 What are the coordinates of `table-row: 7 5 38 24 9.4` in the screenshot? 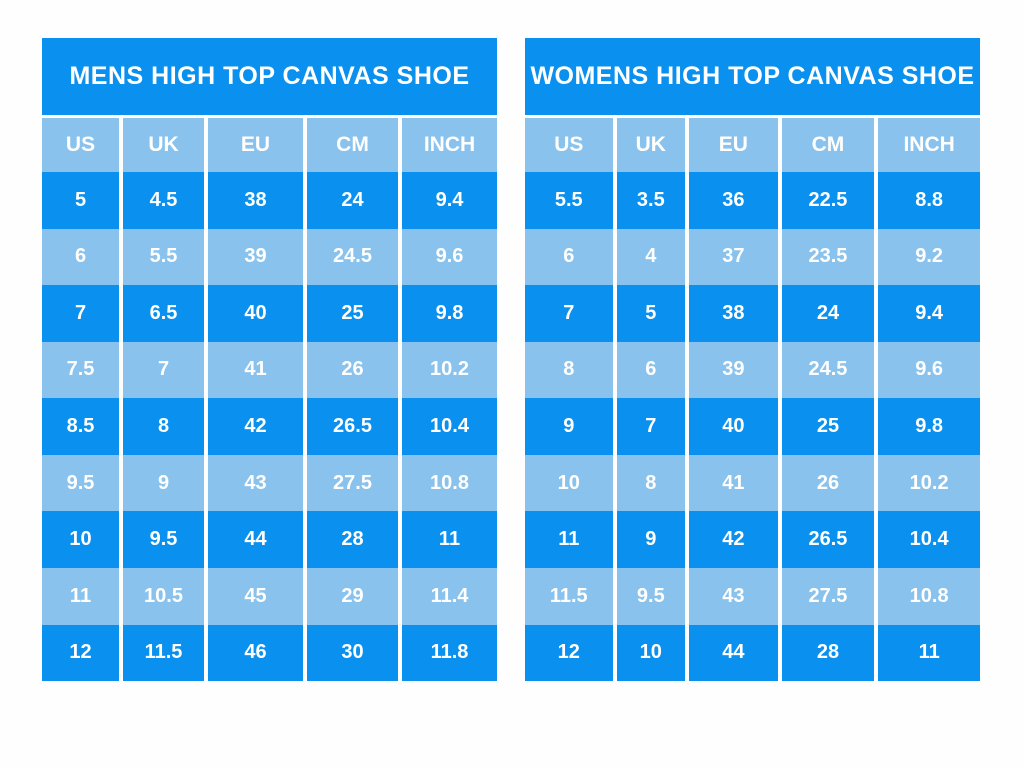 It's located at (752, 313).